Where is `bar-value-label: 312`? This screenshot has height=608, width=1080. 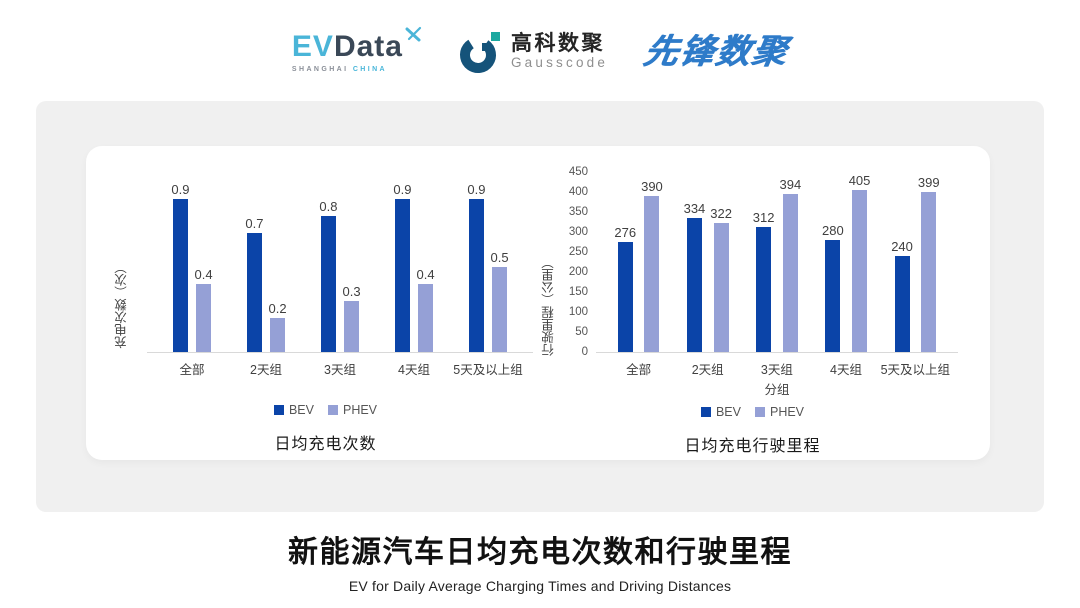 bar-value-label: 312 is located at coordinates (763, 218).